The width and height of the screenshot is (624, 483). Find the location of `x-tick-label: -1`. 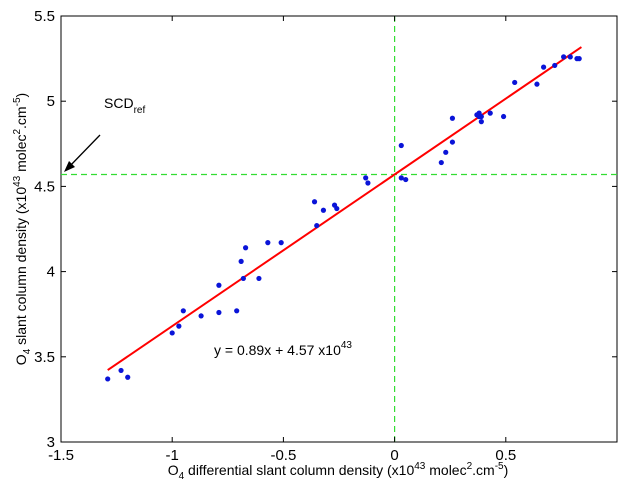

x-tick-label: -1 is located at coordinates (172, 455).